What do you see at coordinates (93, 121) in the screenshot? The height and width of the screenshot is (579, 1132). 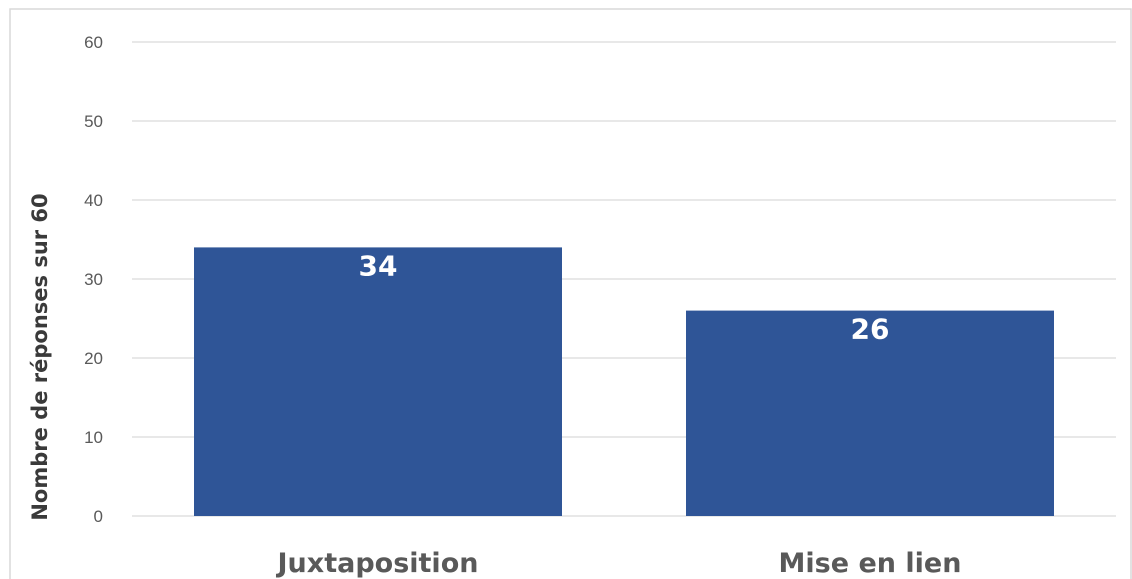 I see `y-tick-label: 50` at bounding box center [93, 121].